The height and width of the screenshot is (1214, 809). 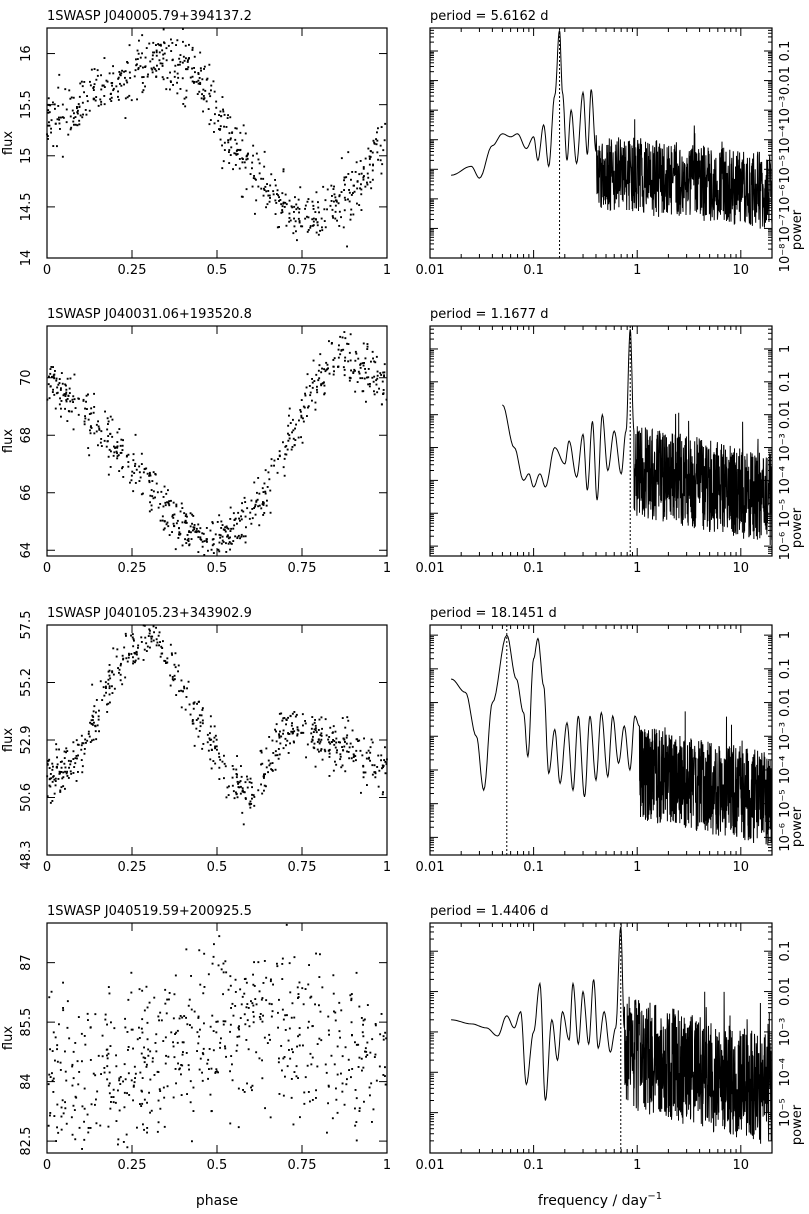 I want to click on x-tick-label: 10, so click(x=741, y=568).